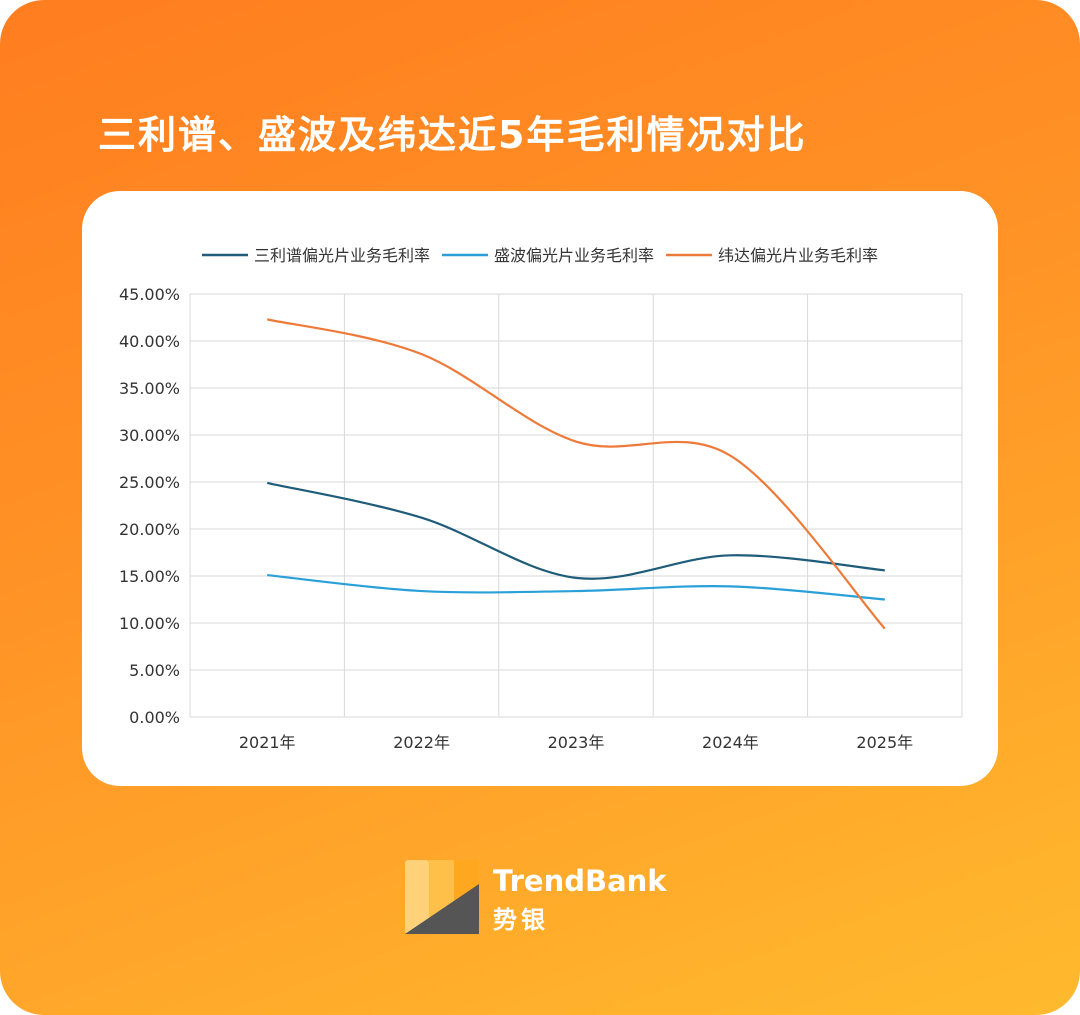  I want to click on legend-label: 三利谱偏光片业务毛利率, so click(342, 255).